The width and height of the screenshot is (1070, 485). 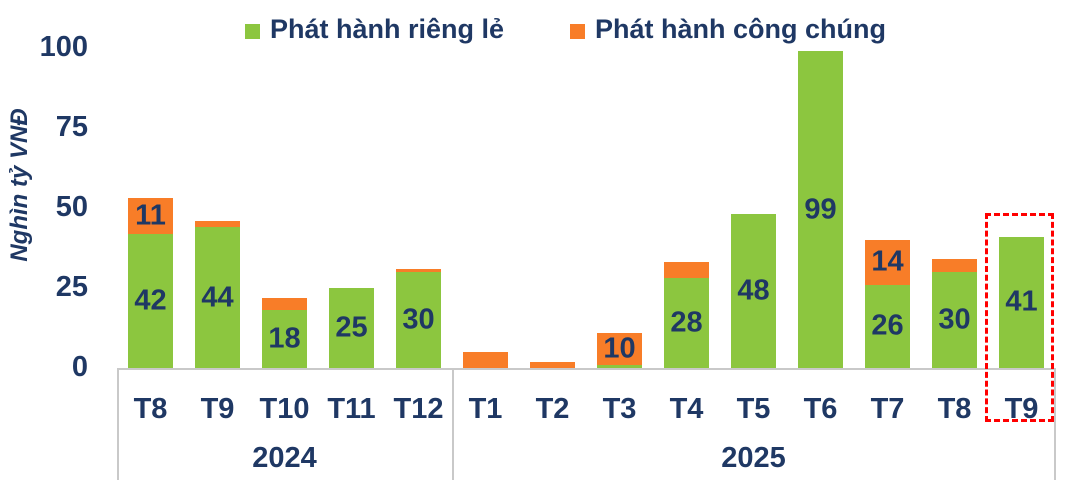 I want to click on bar-value-label: 28, so click(x=686, y=322).